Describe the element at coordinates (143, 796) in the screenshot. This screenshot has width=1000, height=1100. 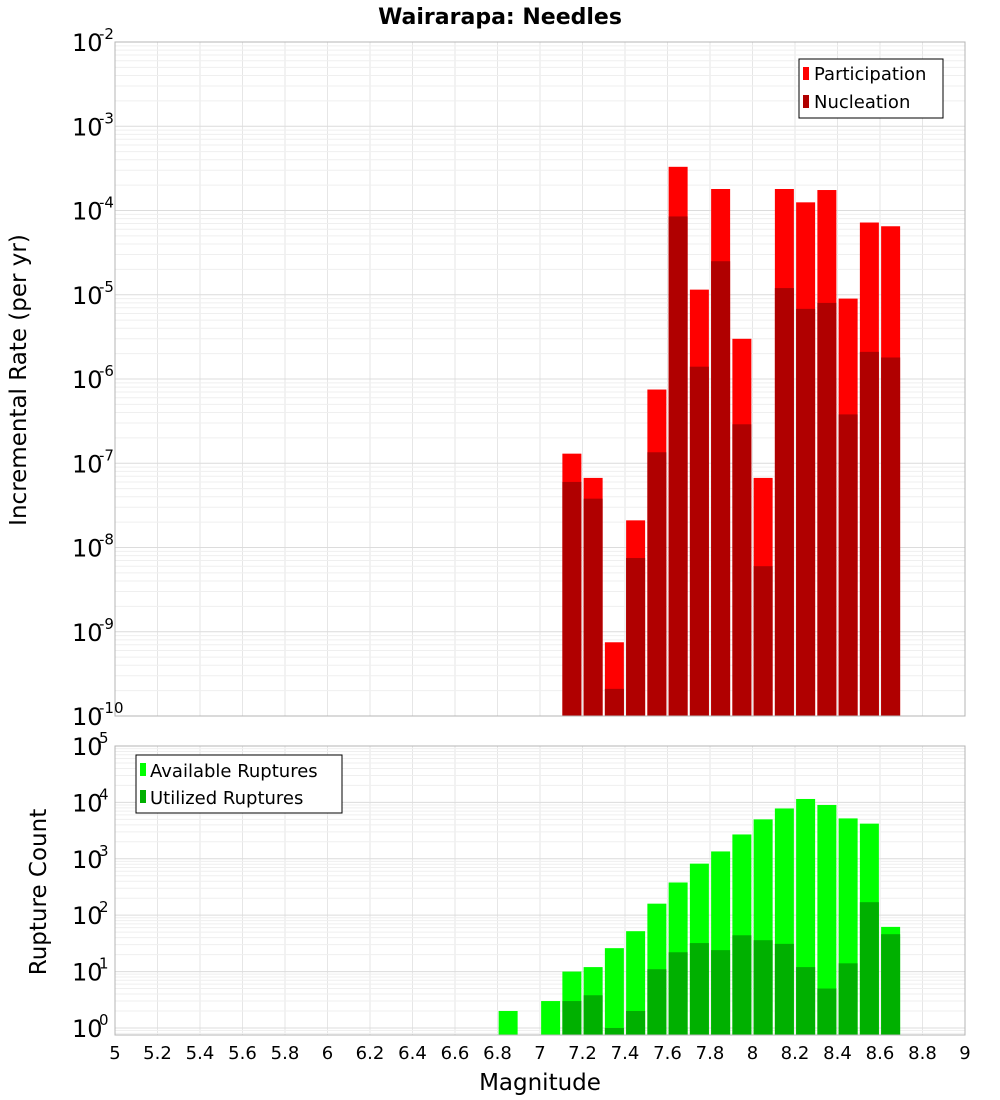
I see `legend-utilized-swatch` at that location.